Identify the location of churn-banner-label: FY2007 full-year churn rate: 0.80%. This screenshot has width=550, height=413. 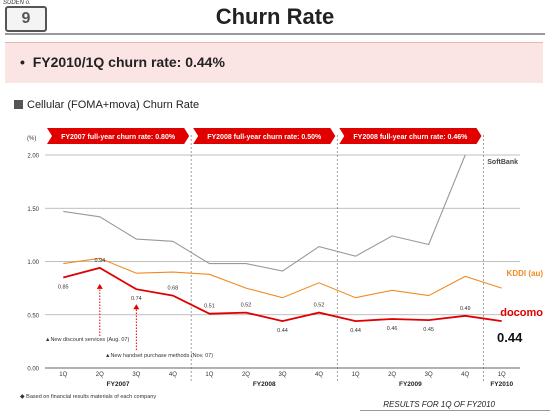
(118, 137).